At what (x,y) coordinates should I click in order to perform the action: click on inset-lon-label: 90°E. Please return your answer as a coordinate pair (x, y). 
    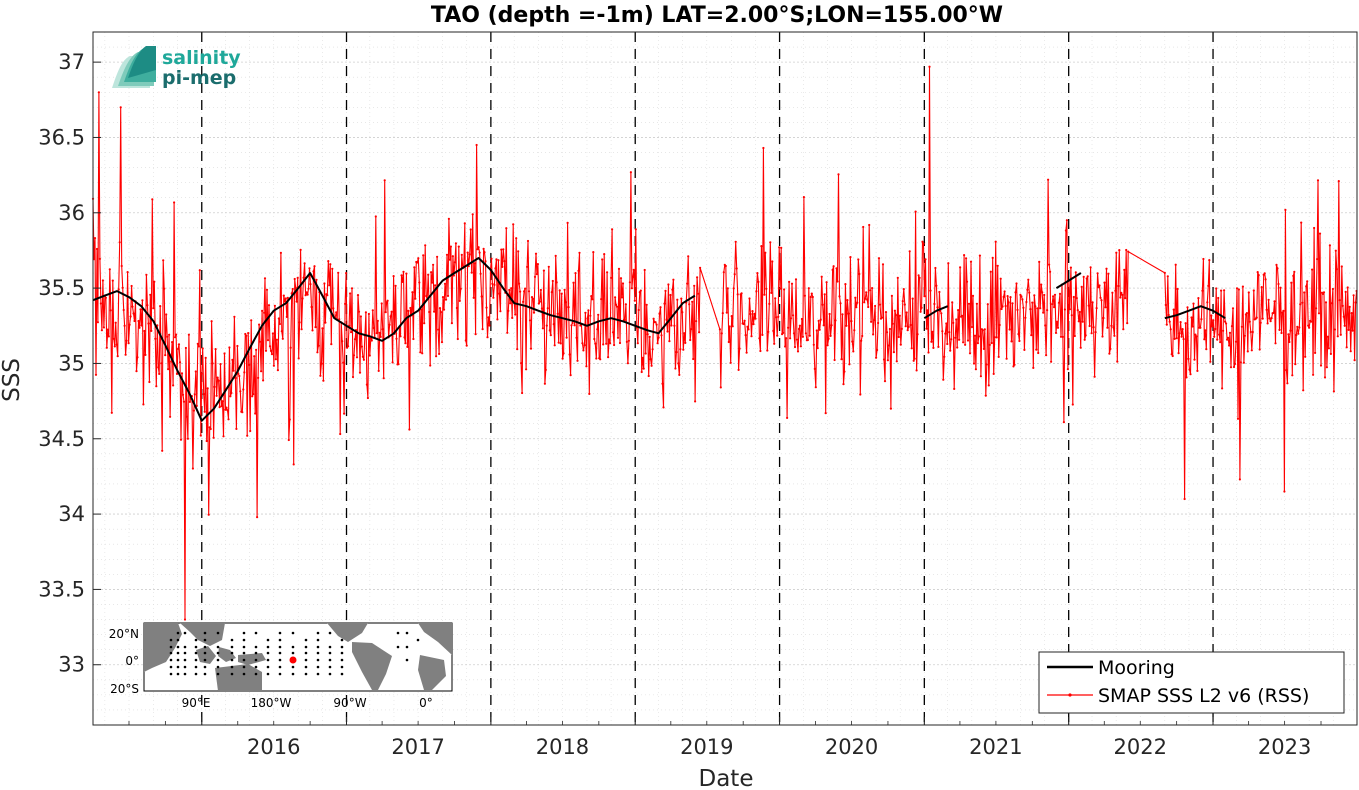
    Looking at the image, I should click on (196, 703).